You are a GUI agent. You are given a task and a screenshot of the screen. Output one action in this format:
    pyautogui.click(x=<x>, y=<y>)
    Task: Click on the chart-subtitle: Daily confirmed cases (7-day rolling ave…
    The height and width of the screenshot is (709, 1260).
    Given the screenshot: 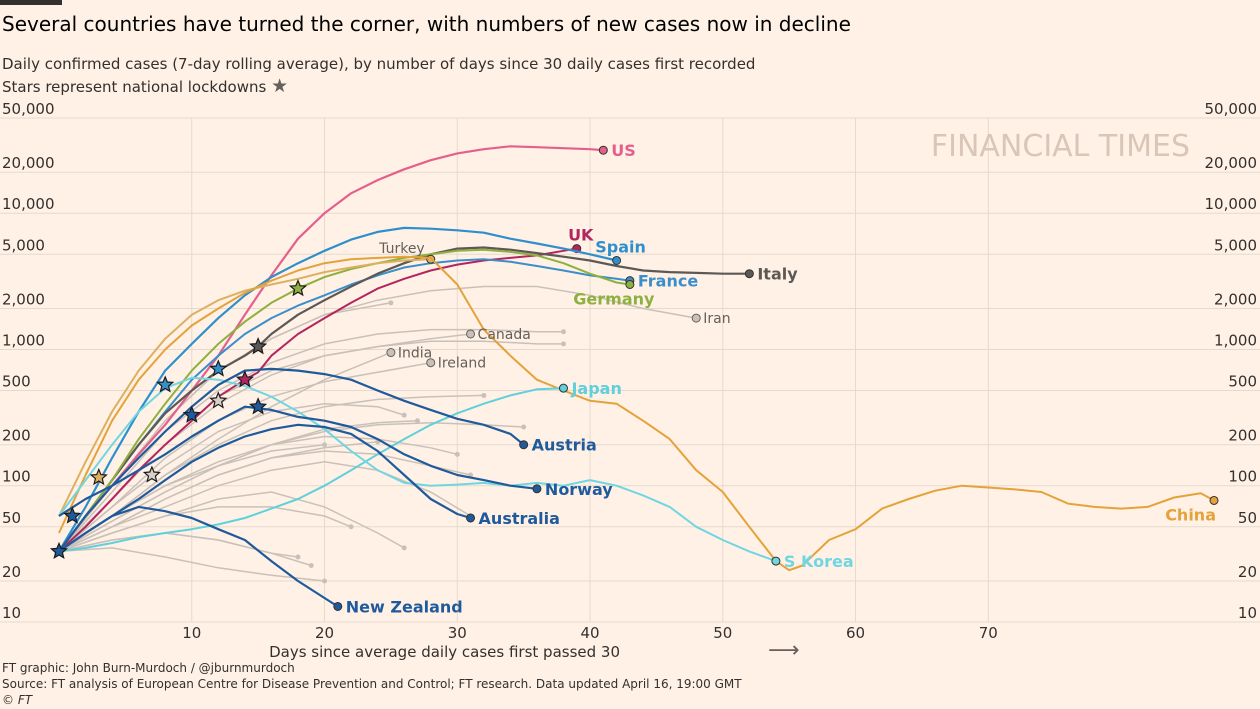 What is the action you would take?
    pyautogui.click(x=378, y=75)
    